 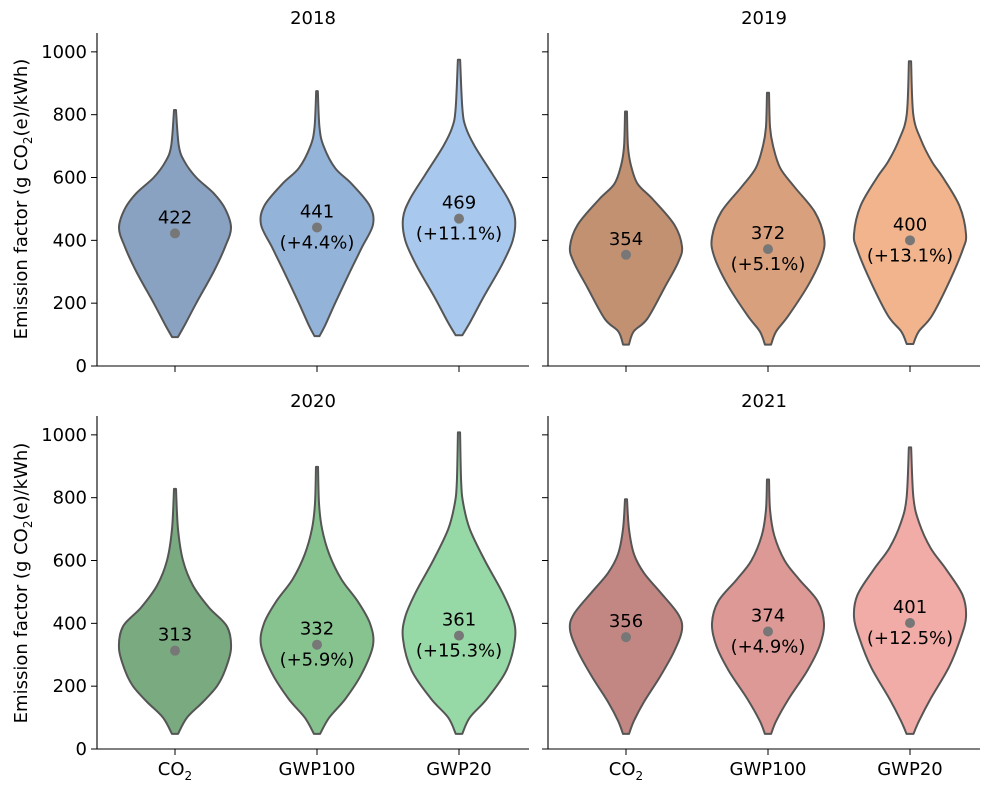 What do you see at coordinates (768, 264) in the screenshot?
I see `percent-change-label: (+5.1%)` at bounding box center [768, 264].